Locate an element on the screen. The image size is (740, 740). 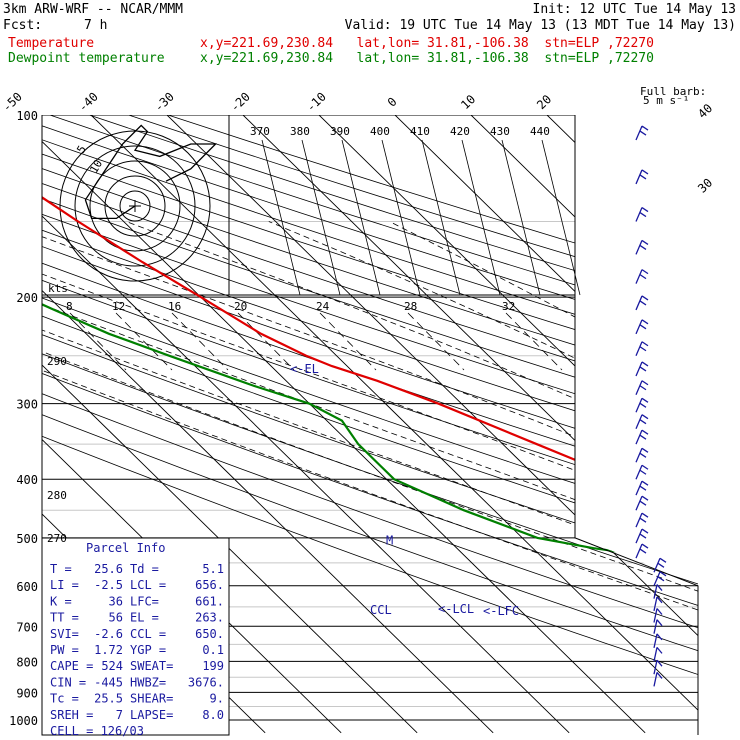
parcel-row-7-label-b: HWBZ= is located at coordinates (148, 682).